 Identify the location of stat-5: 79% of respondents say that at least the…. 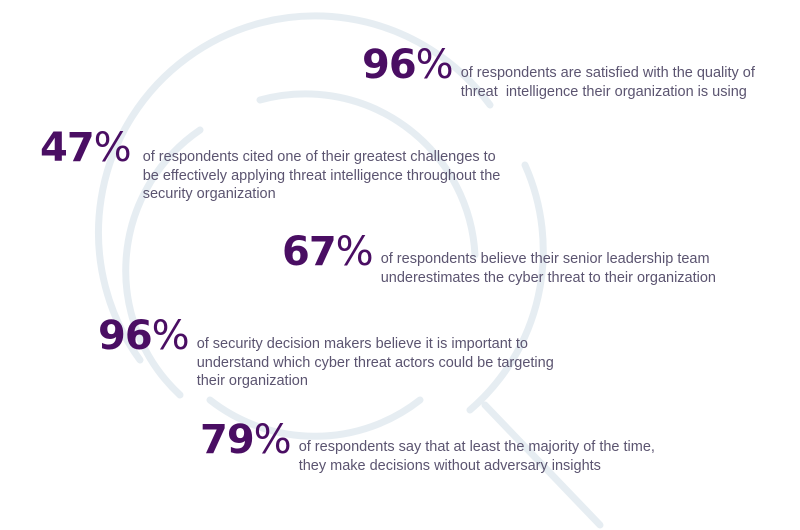
(427, 447).